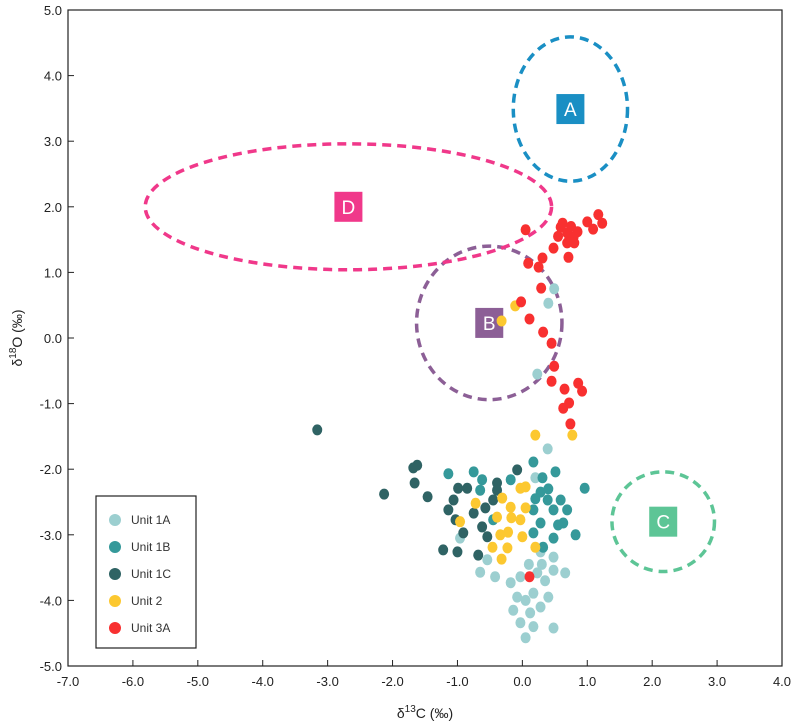 The height and width of the screenshot is (724, 800). I want to click on x-tick-label: -3.0, so click(327, 681).